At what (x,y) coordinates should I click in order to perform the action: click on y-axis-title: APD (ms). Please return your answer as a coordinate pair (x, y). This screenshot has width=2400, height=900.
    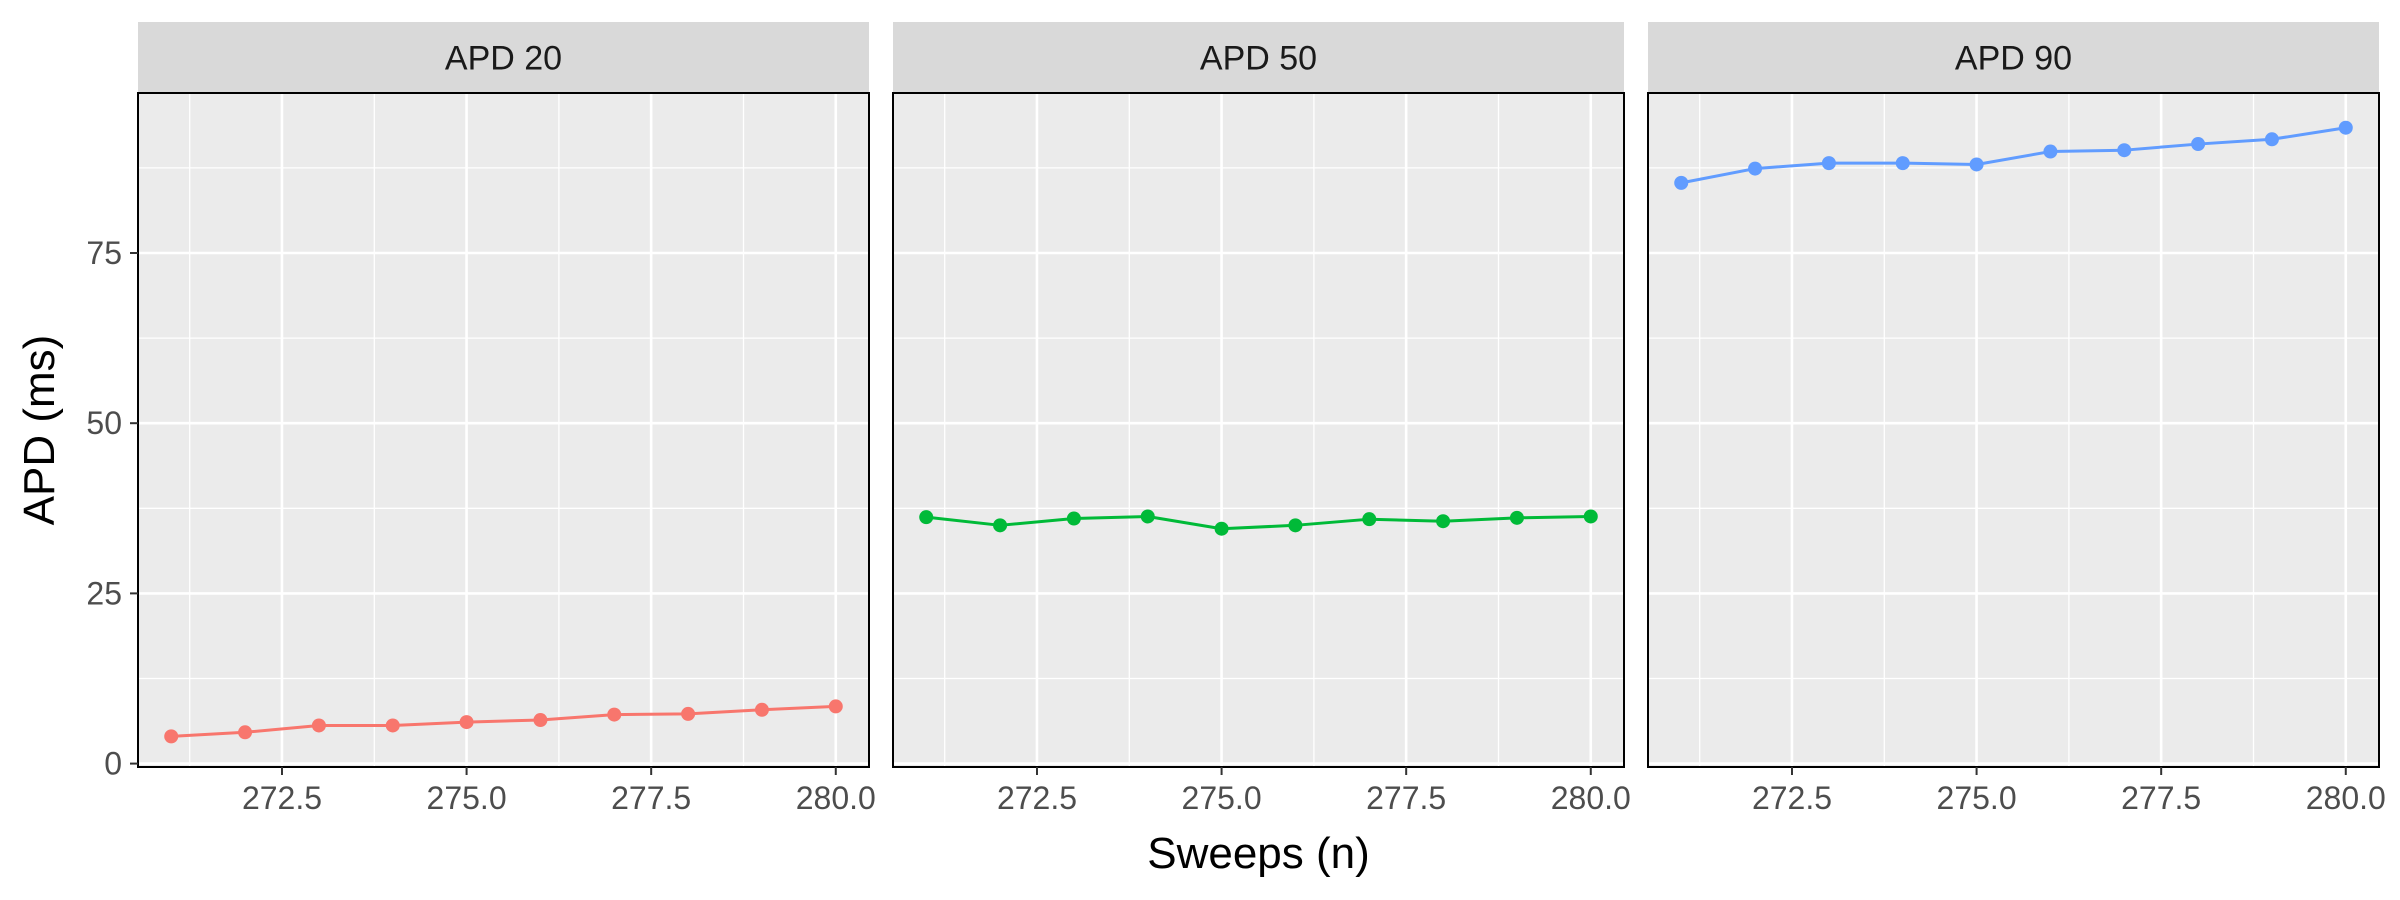
    Looking at the image, I should click on (39, 430).